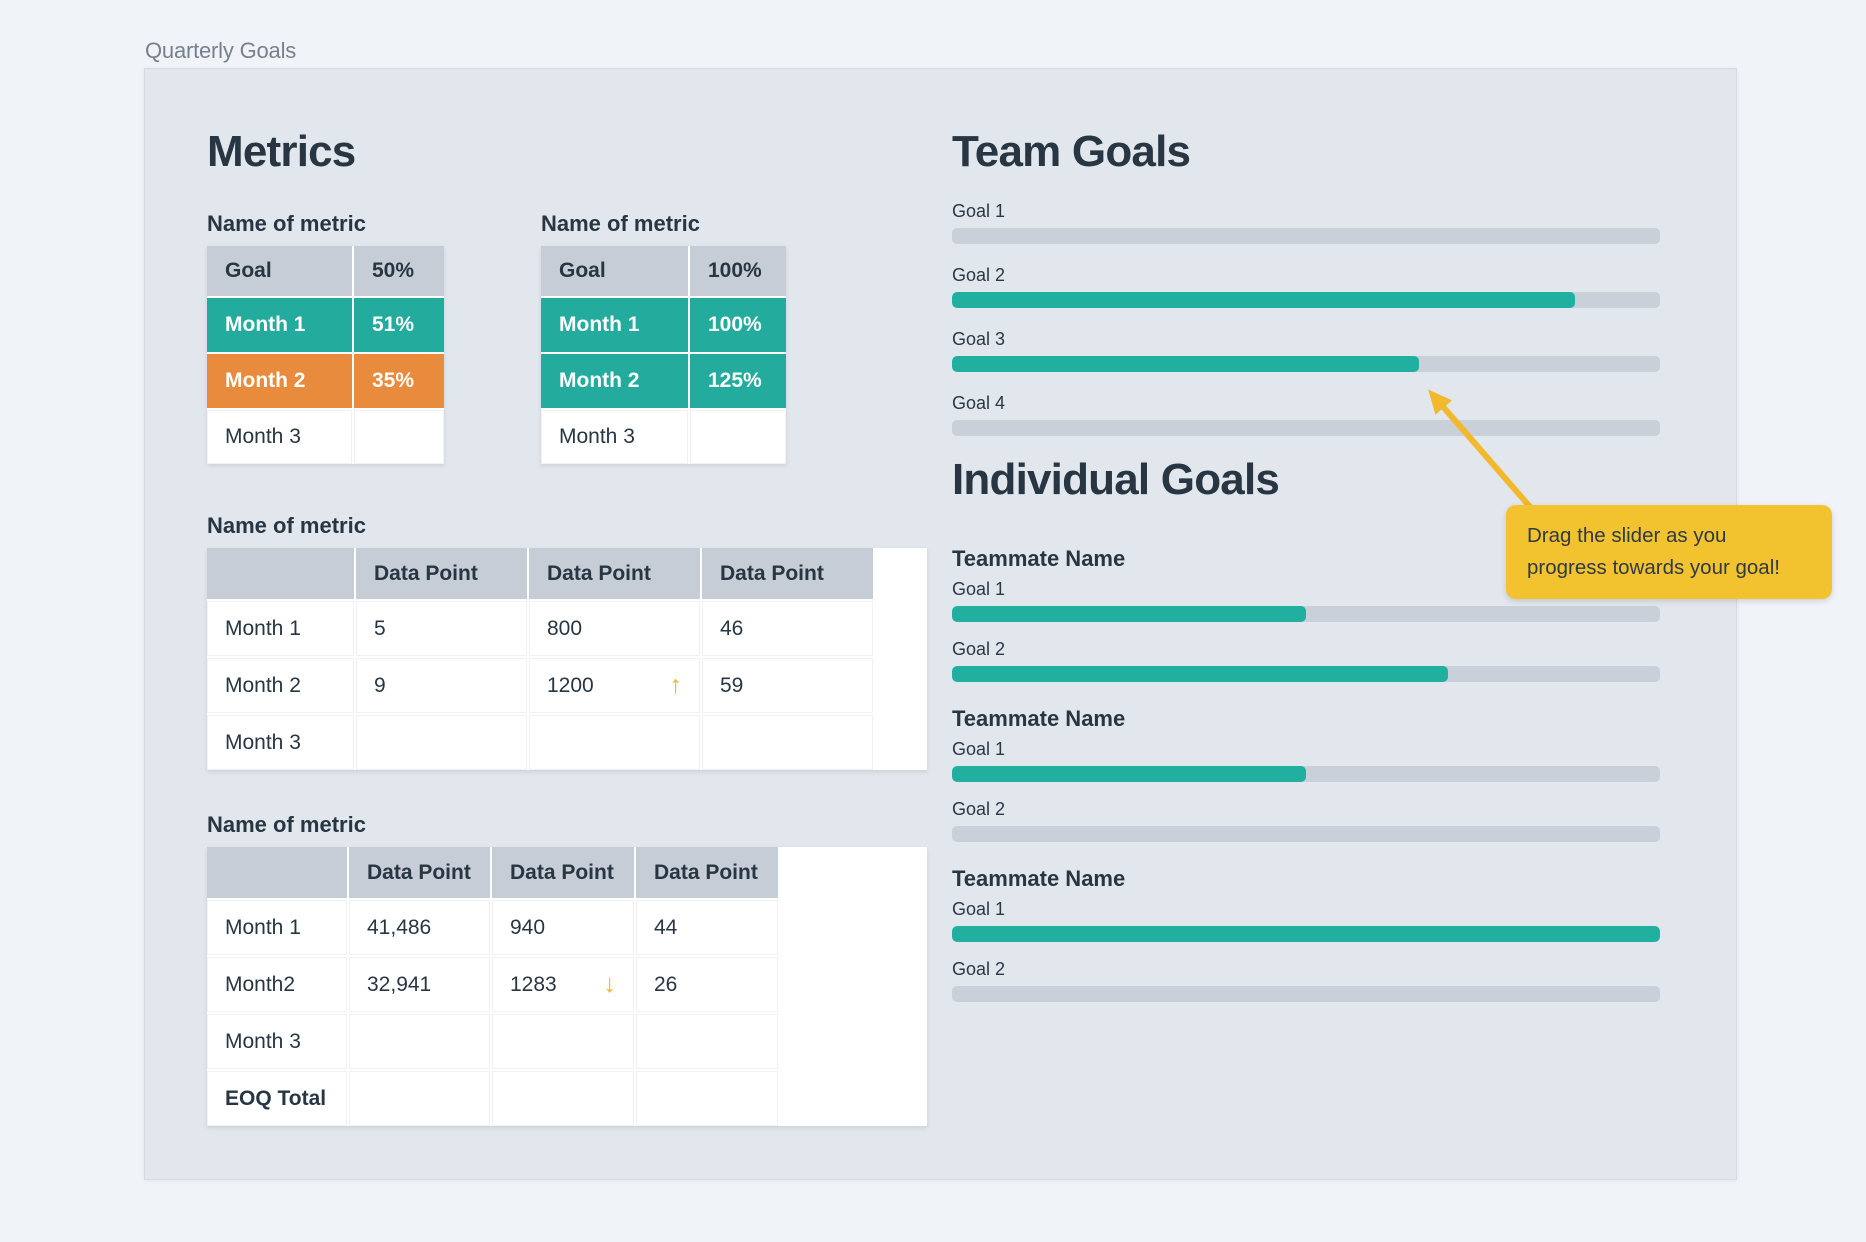 This screenshot has width=1866, height=1242. What do you see at coordinates (707, 927) in the screenshot?
I see `table-cell-value: 44` at bounding box center [707, 927].